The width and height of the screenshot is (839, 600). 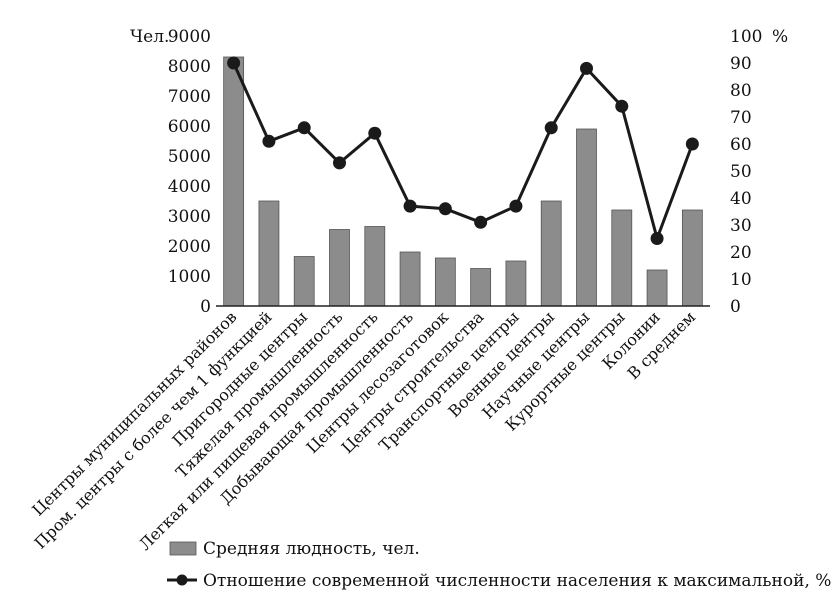 I want to click on left-axis-tick-label: 0, so click(x=205, y=307).